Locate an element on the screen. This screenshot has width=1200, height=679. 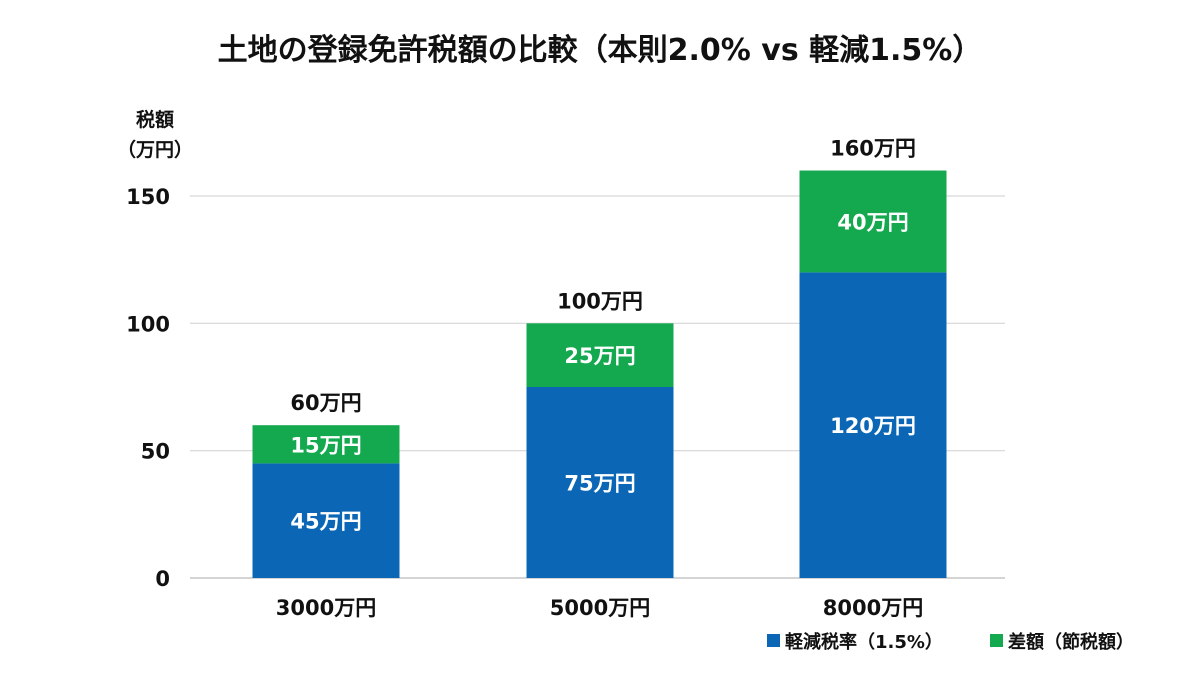
x-tick-label: 3000万円 is located at coordinates (326, 608).